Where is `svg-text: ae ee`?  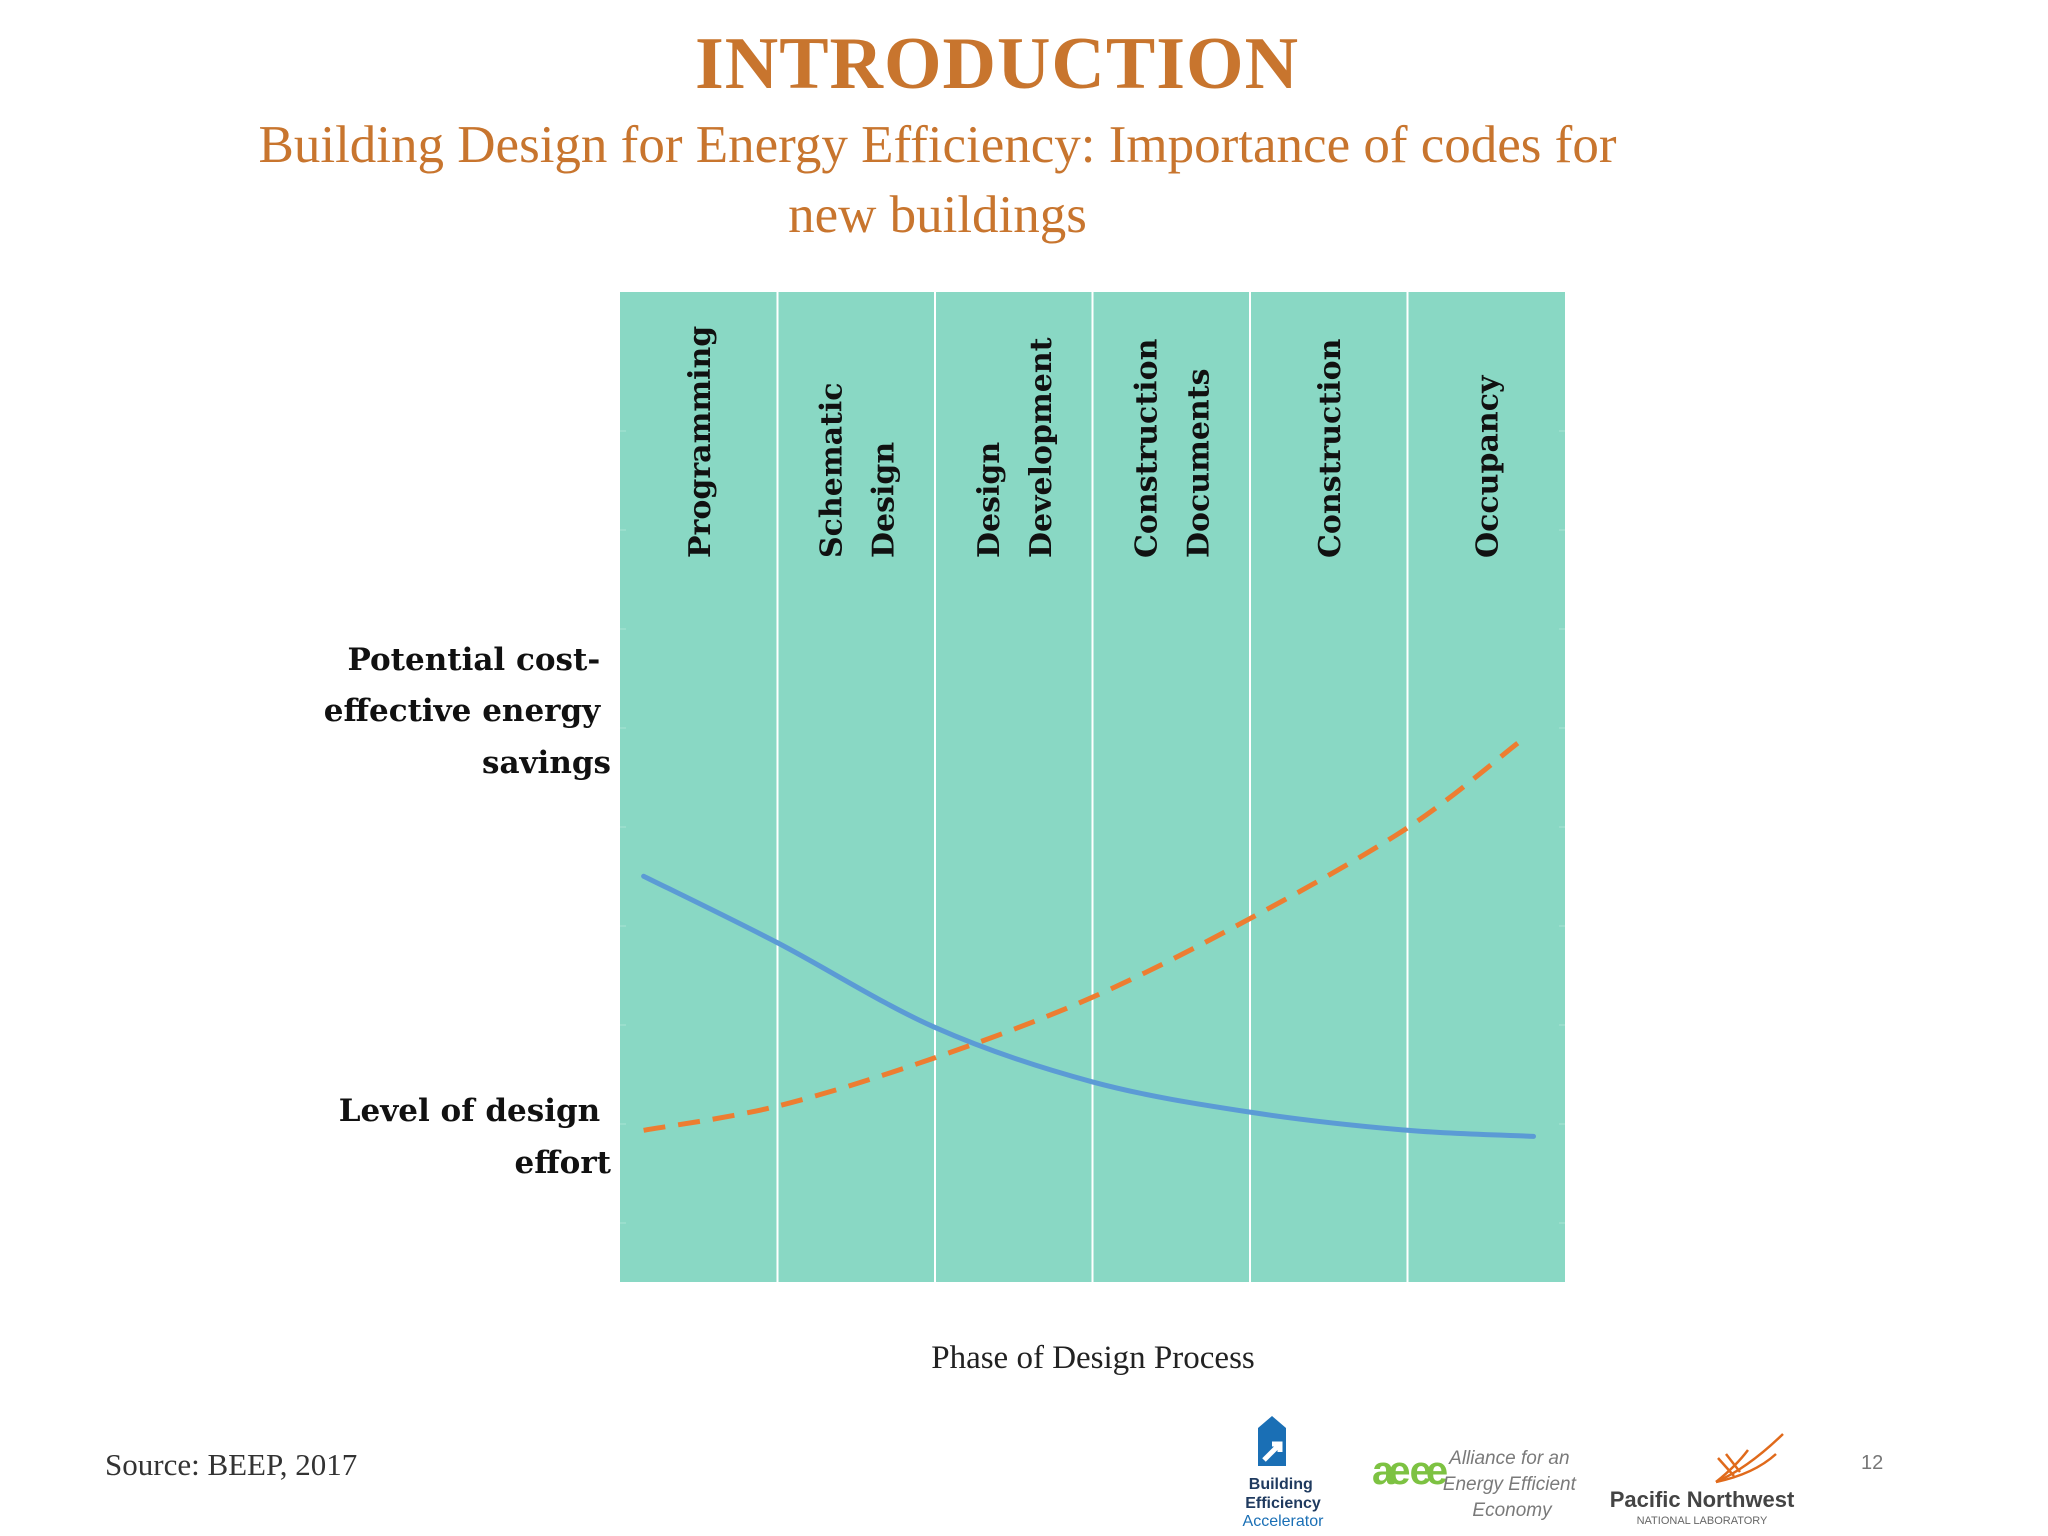 svg-text: ae ee is located at coordinates (1409, 1471).